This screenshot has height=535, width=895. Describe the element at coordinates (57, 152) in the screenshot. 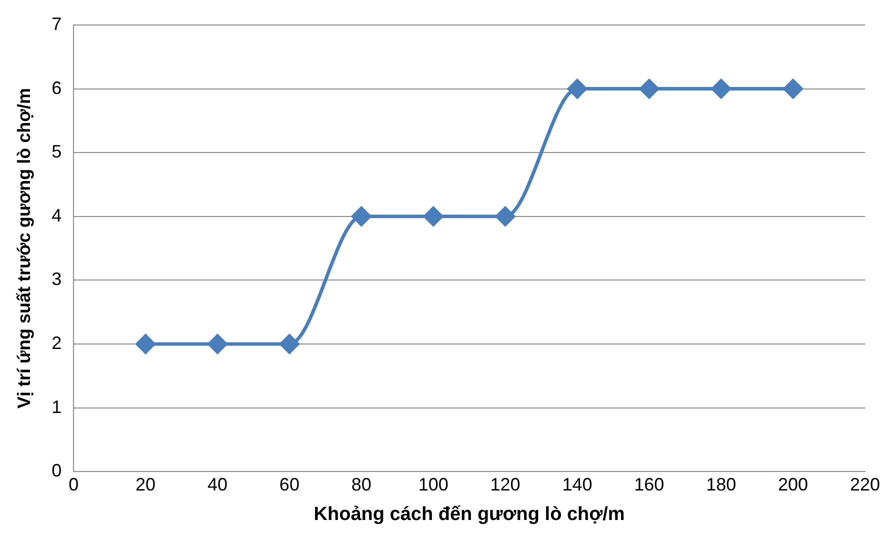

I see `y-tick-label: 5` at that location.